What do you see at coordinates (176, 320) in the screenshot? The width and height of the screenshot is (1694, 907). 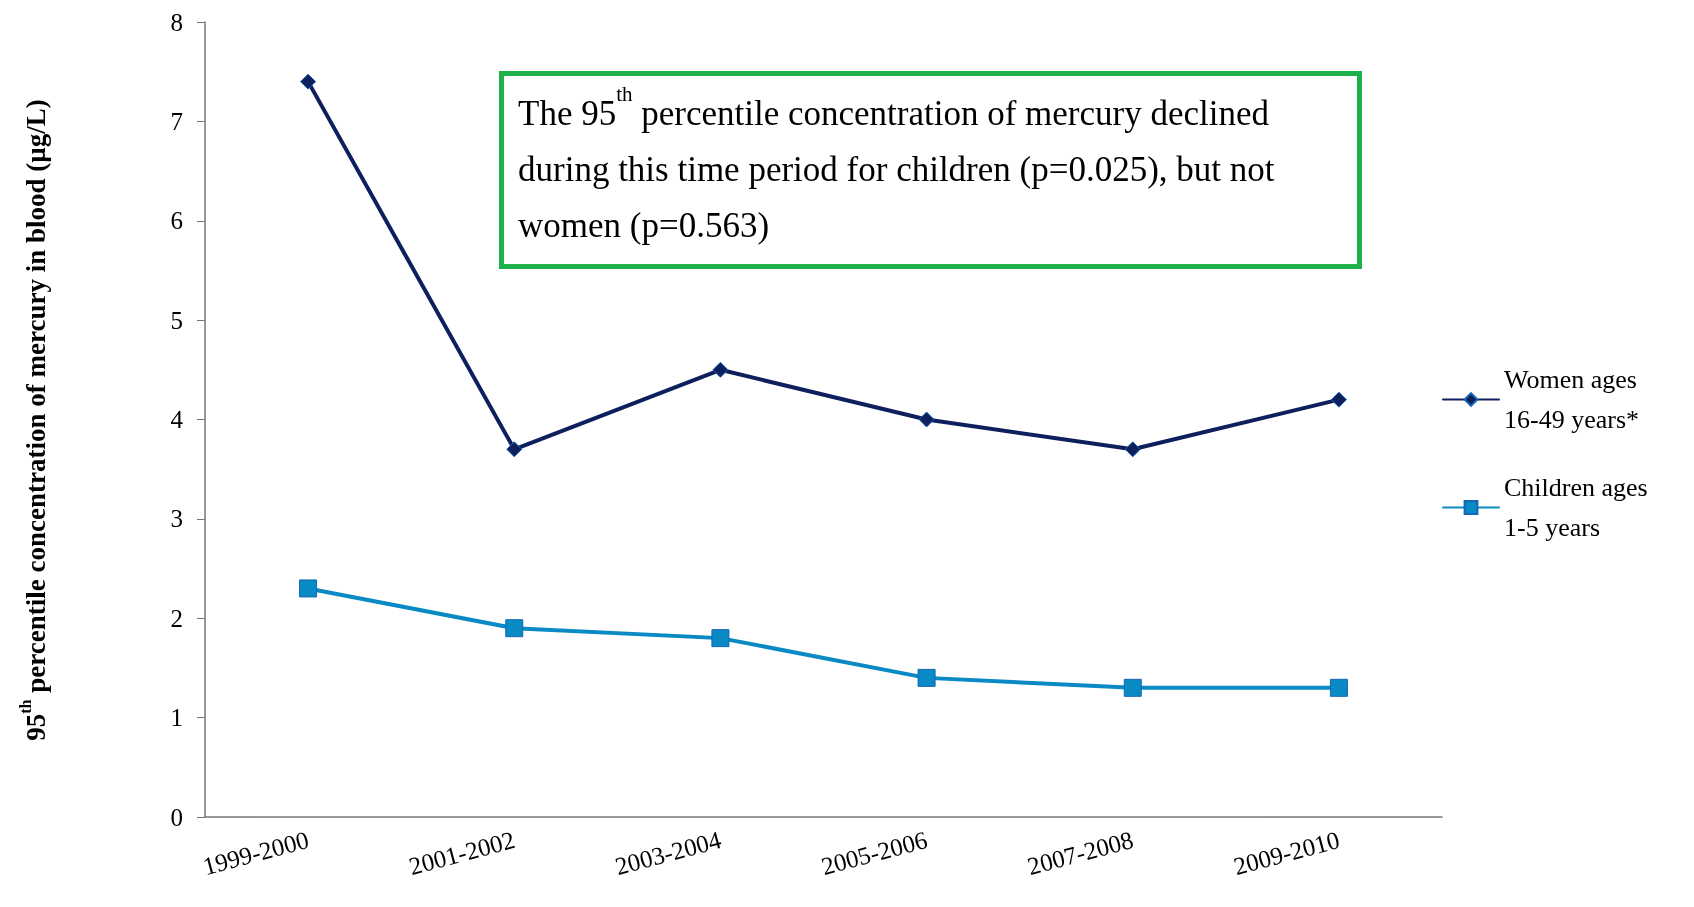 I see `y-tick-label: 5` at bounding box center [176, 320].